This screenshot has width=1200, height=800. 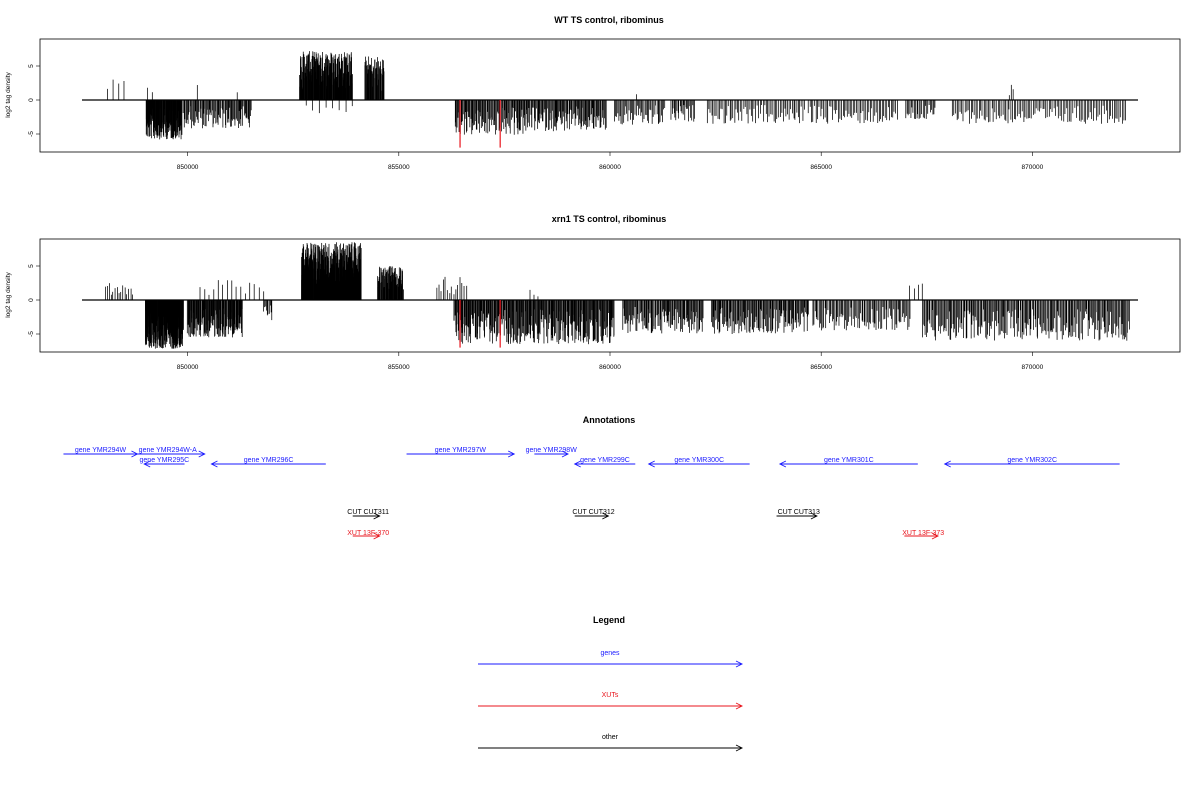 I want to click on legend: Legend genes XUTs other, so click(x=611, y=683).